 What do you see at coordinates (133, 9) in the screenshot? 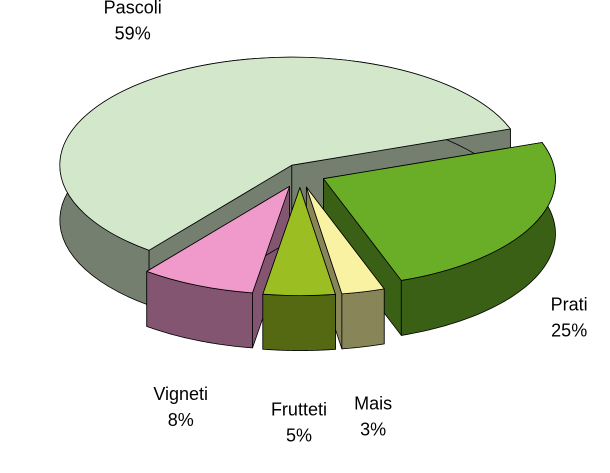
I see `slice-label: Pascoli` at bounding box center [133, 9].